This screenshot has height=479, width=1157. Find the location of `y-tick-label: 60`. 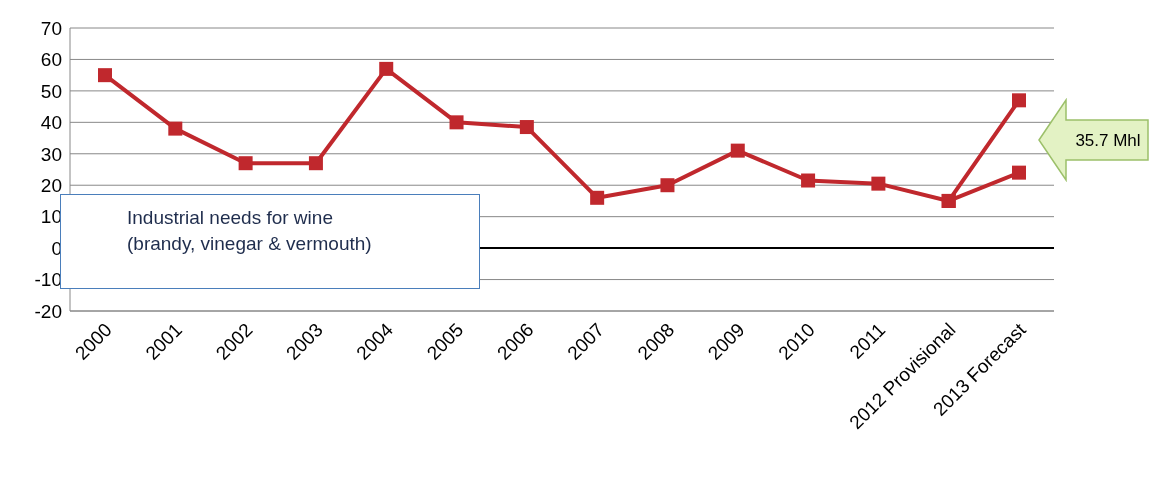

y-tick-label: 60 is located at coordinates (51, 60).